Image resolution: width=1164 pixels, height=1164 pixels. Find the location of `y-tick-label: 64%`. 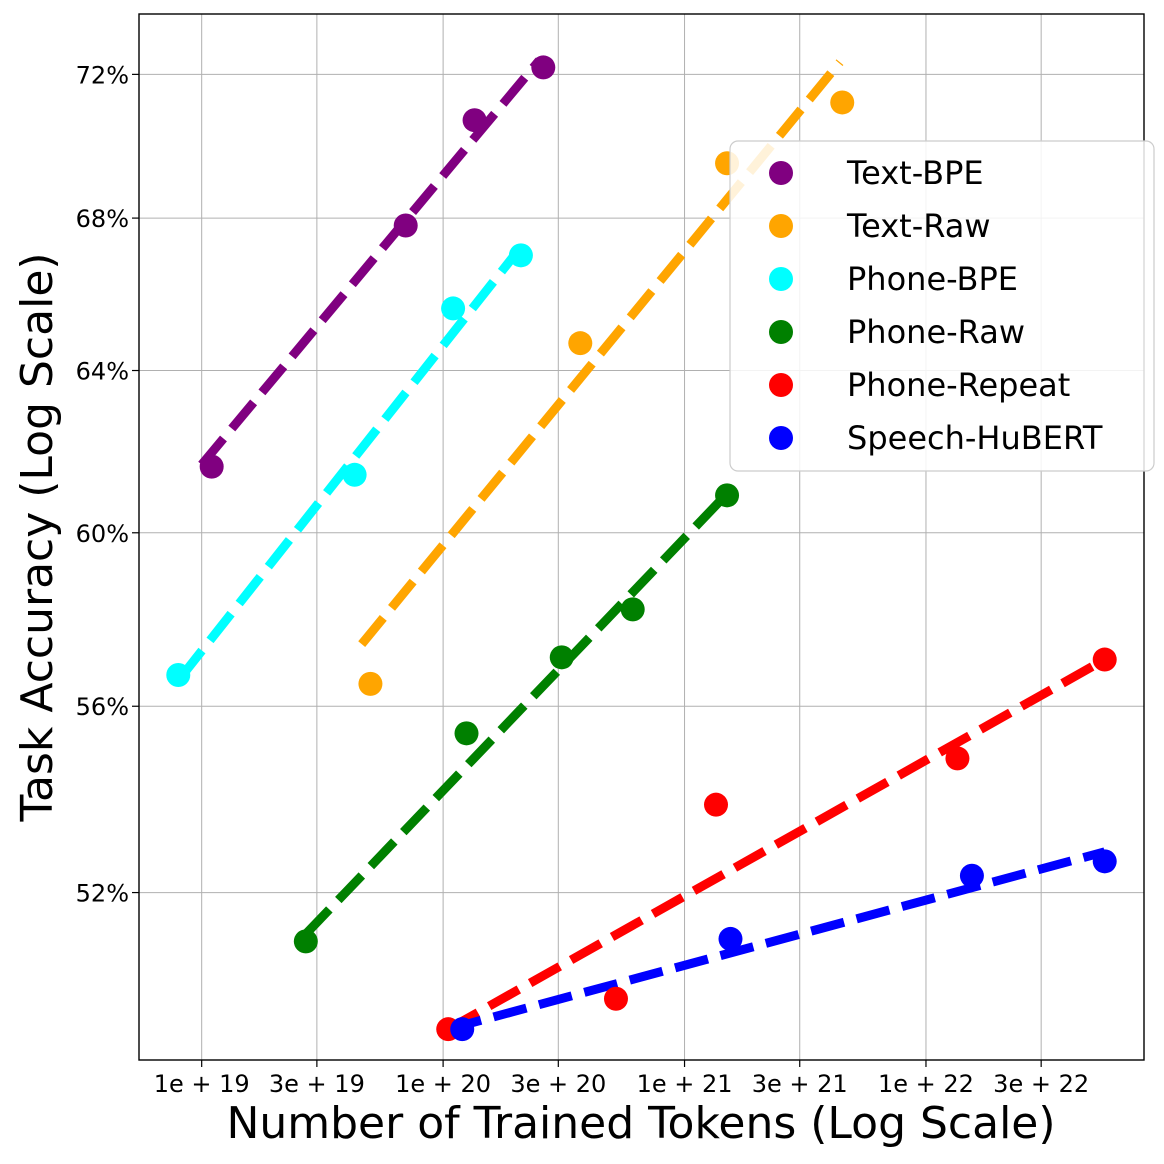

y-tick-label: 64% is located at coordinates (102, 372).